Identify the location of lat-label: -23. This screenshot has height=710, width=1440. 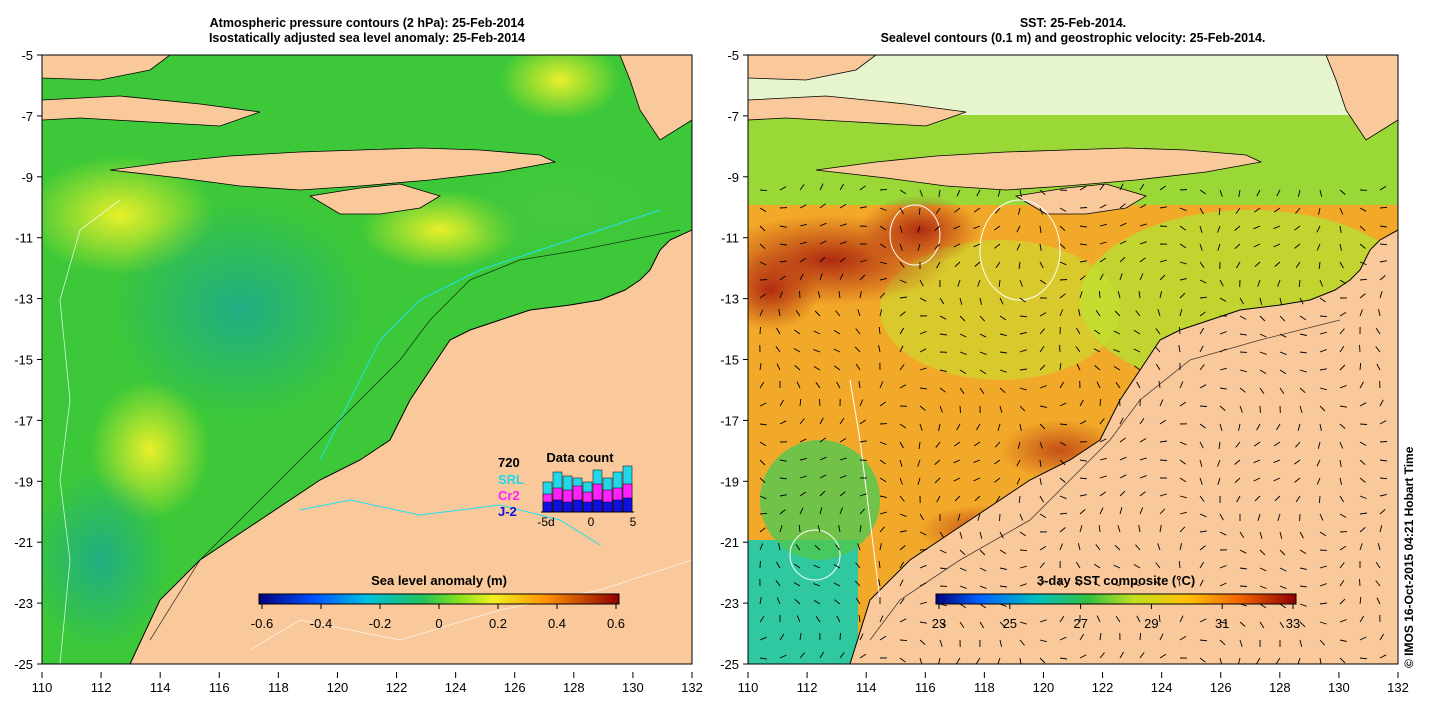
(23, 603).